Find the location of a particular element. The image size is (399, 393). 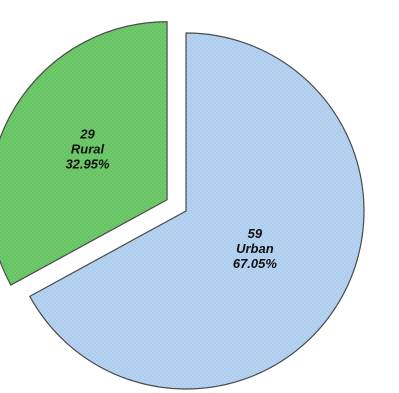

urban-name-label: Urban is located at coordinates (255, 248).